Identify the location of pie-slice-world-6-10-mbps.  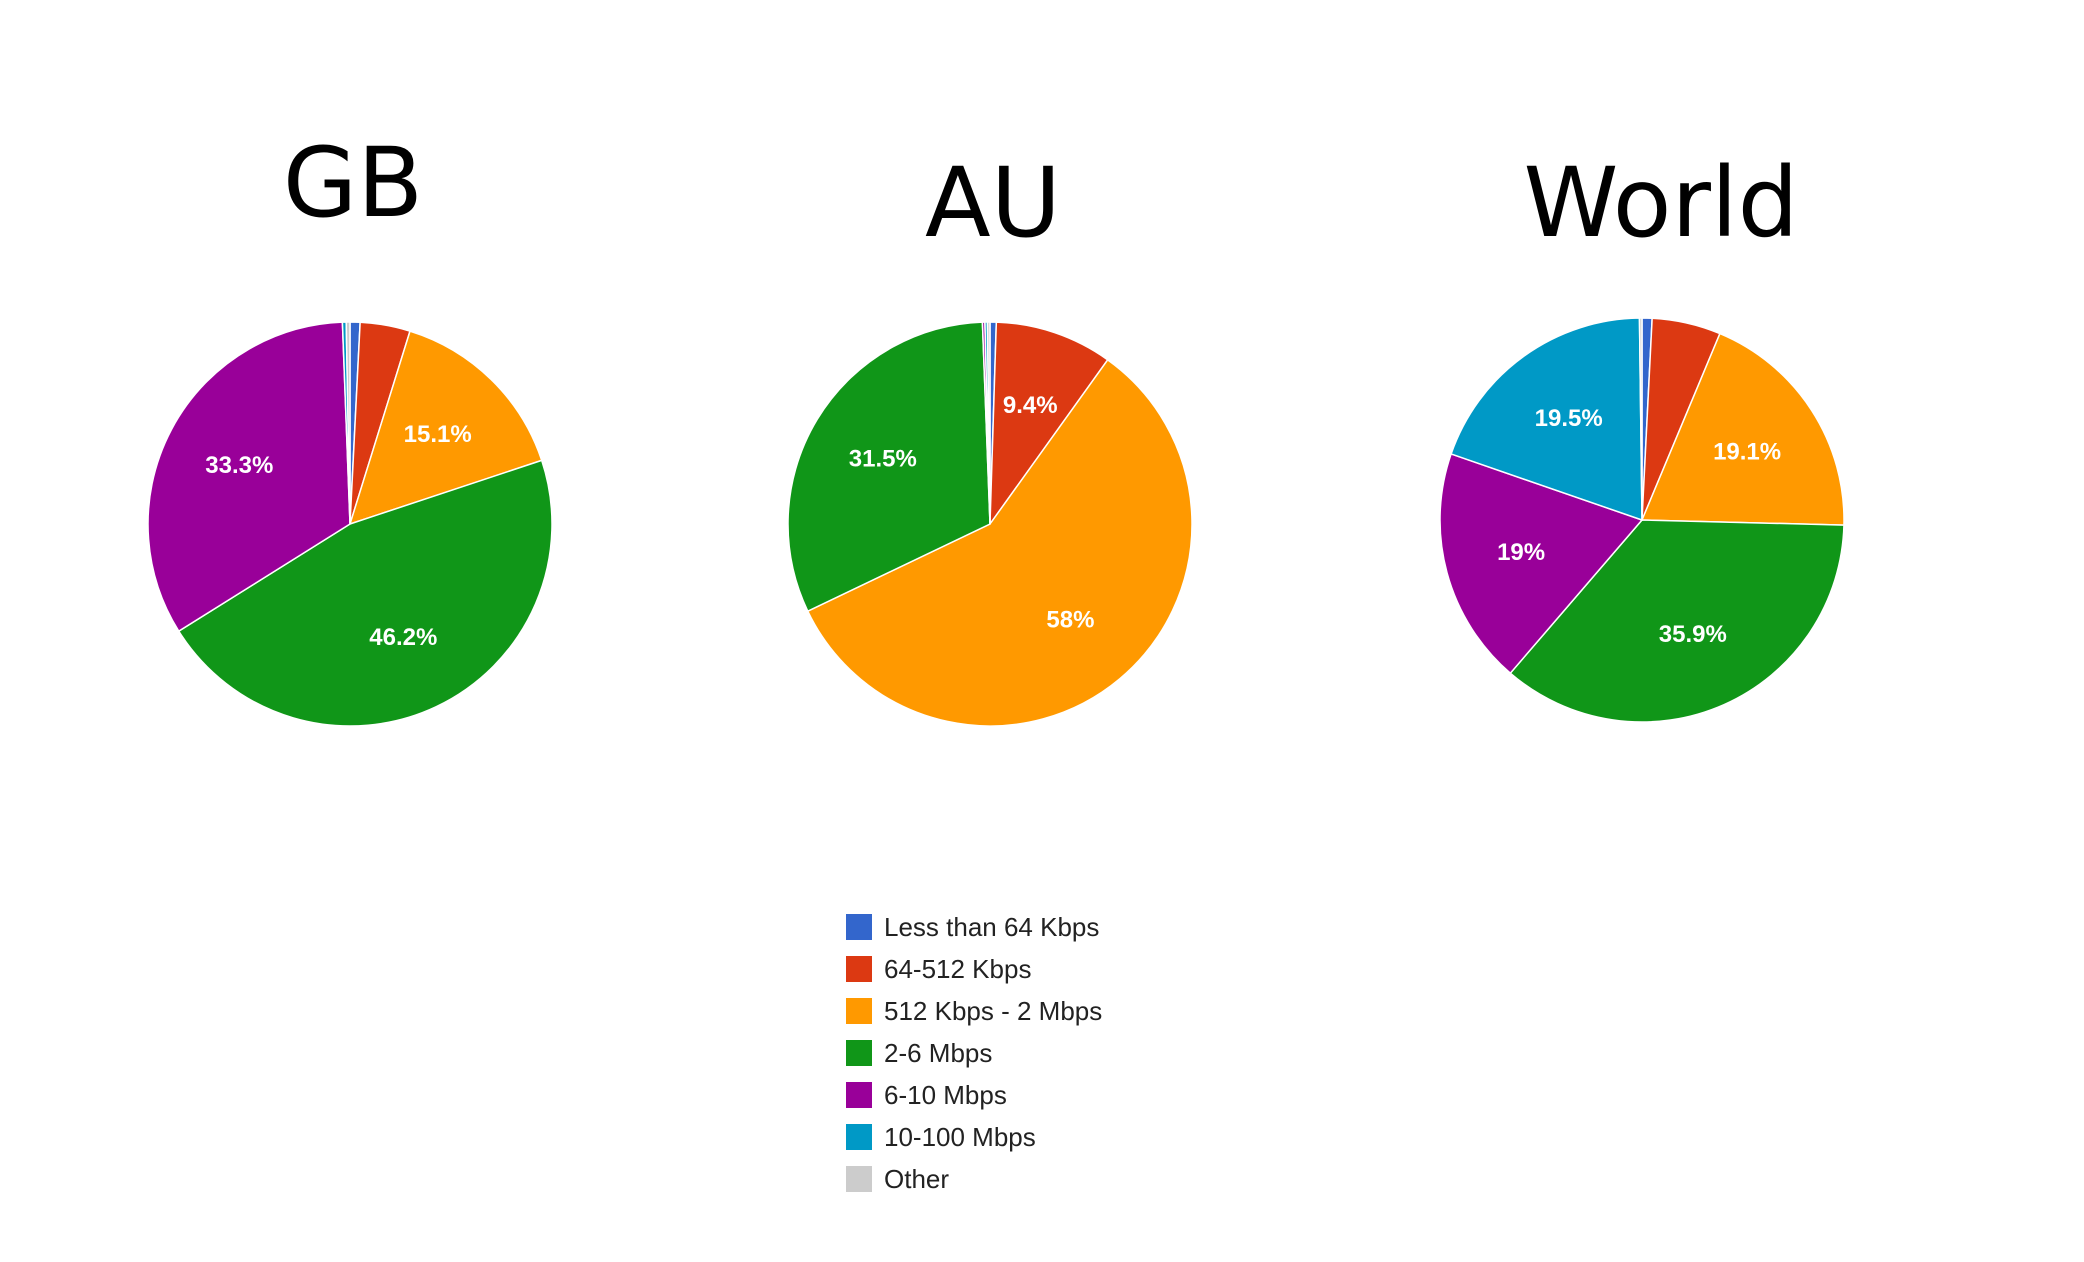
(1541, 564).